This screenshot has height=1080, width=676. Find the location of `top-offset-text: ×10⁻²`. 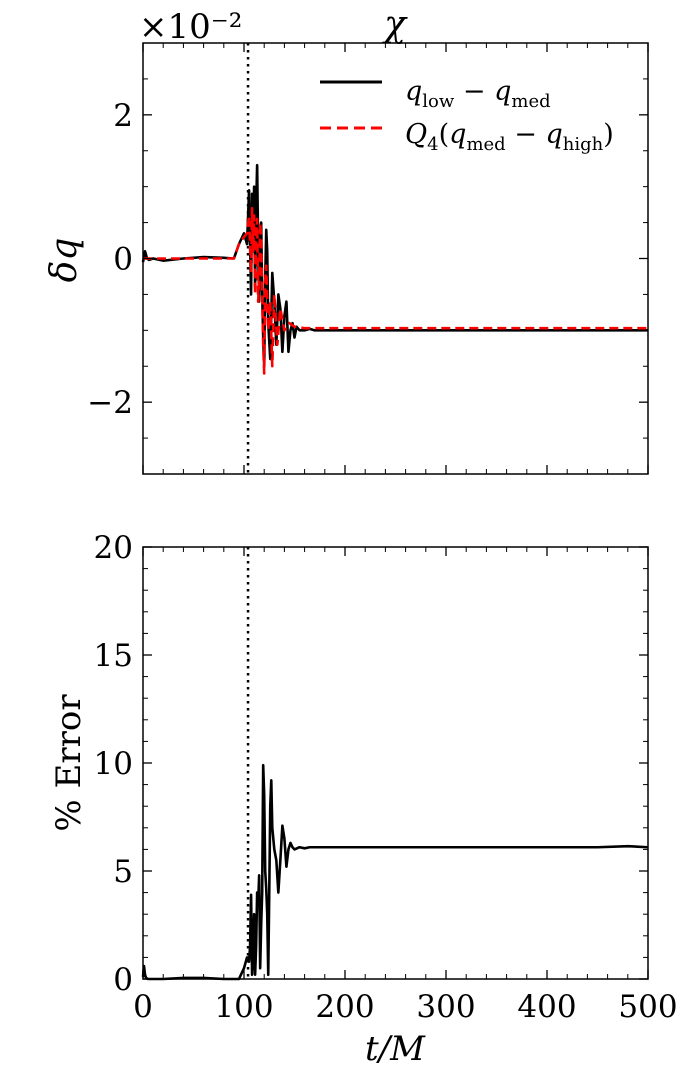

top-offset-text: ×10⁻² is located at coordinates (190, 27).